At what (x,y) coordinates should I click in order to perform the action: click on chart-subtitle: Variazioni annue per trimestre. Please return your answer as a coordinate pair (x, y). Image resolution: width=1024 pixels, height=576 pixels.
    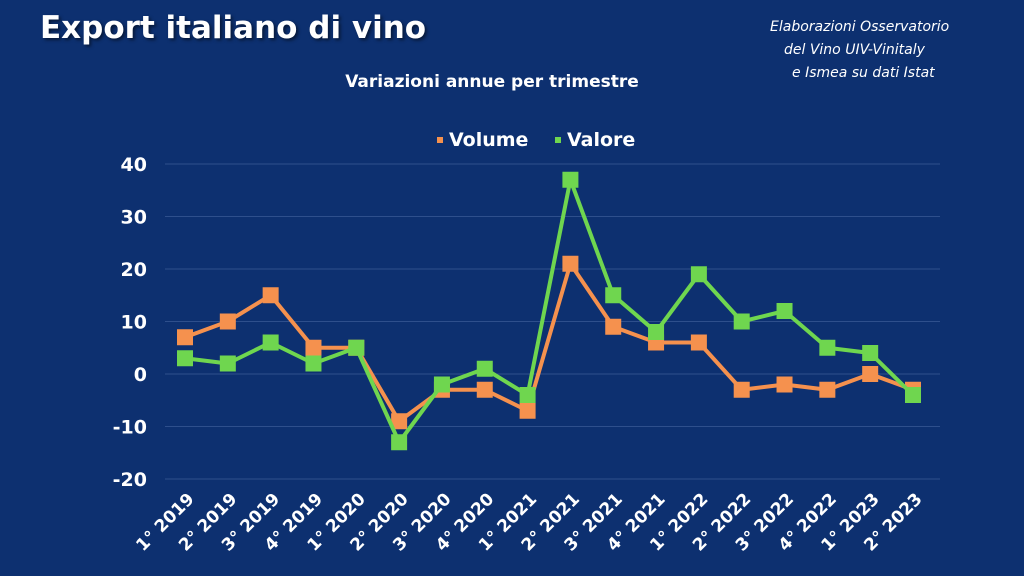
    Looking at the image, I should click on (492, 82).